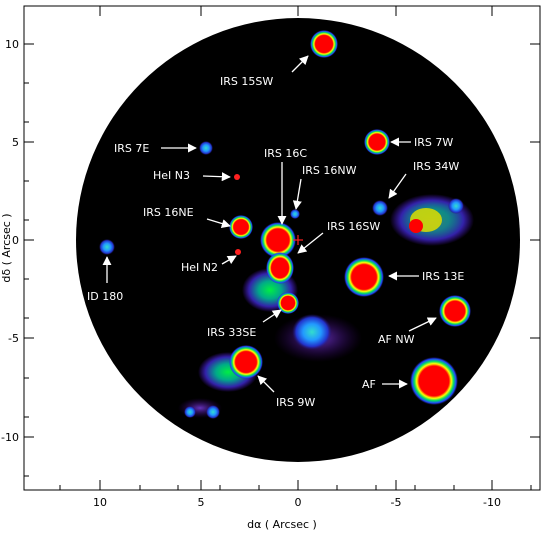  Describe the element at coordinates (105, 296) in the screenshot. I see `label-id180: ID 180` at that location.